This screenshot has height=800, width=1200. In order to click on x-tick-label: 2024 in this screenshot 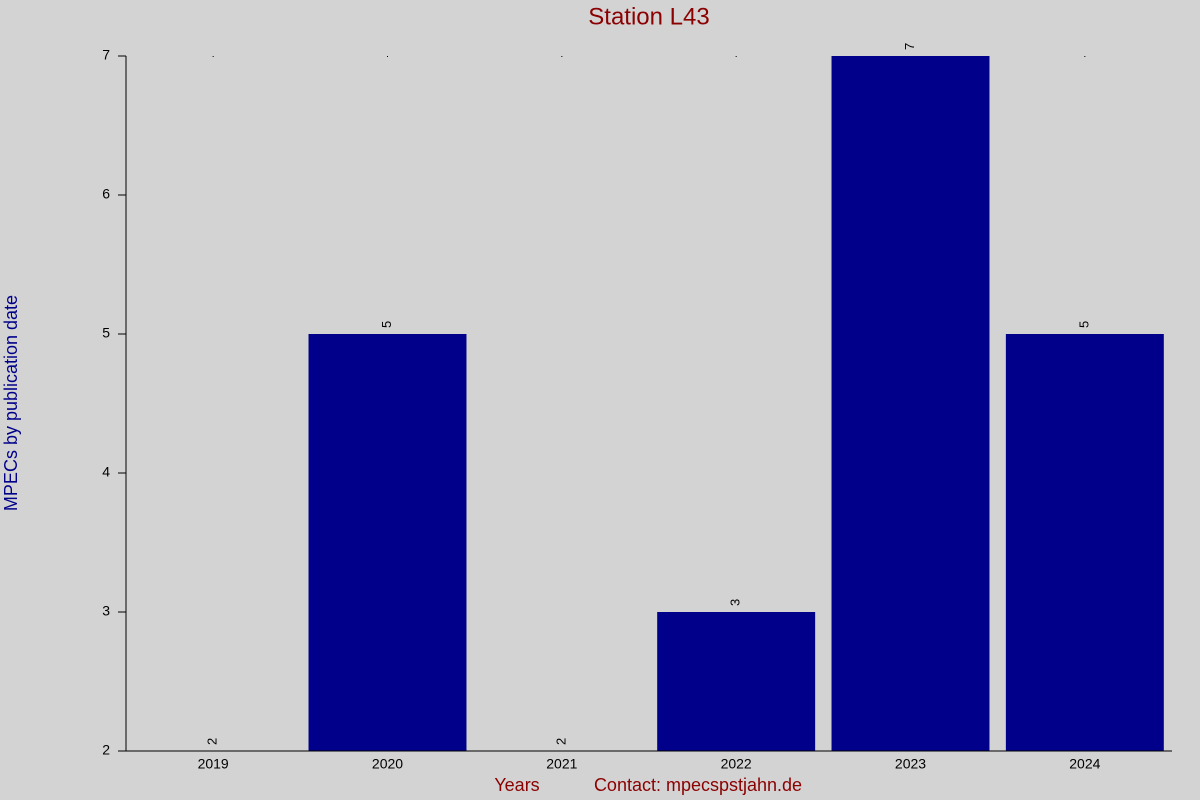, I will do `click(1084, 764)`.